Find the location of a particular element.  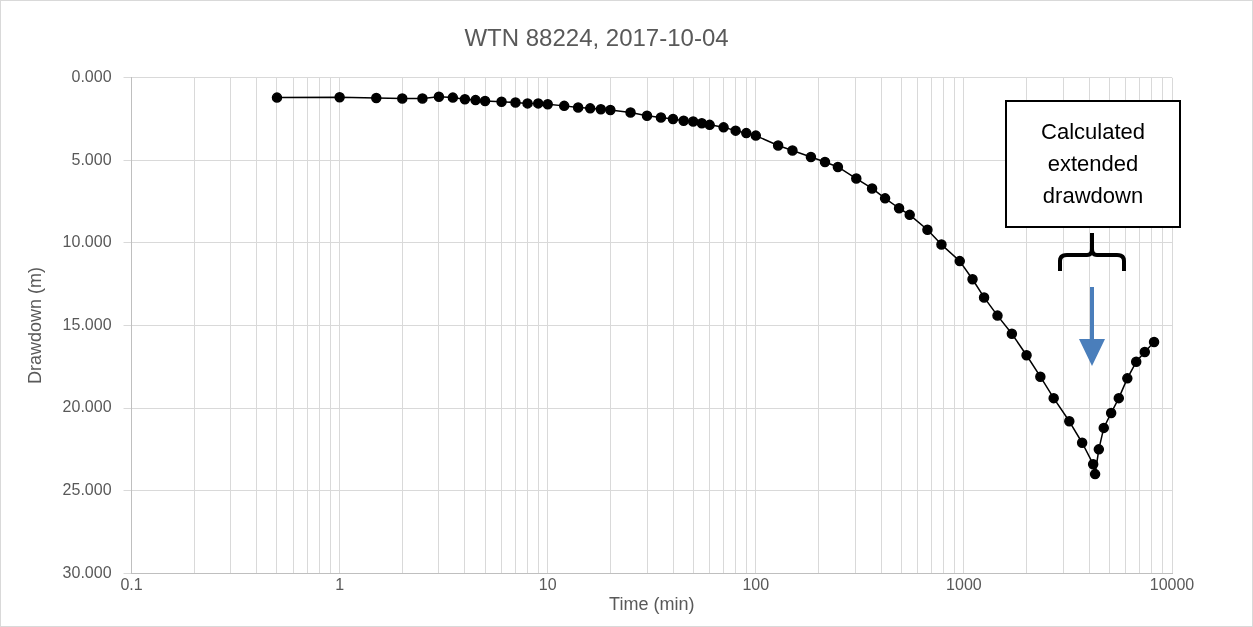

x-tick-label: 100 is located at coordinates (756, 585).